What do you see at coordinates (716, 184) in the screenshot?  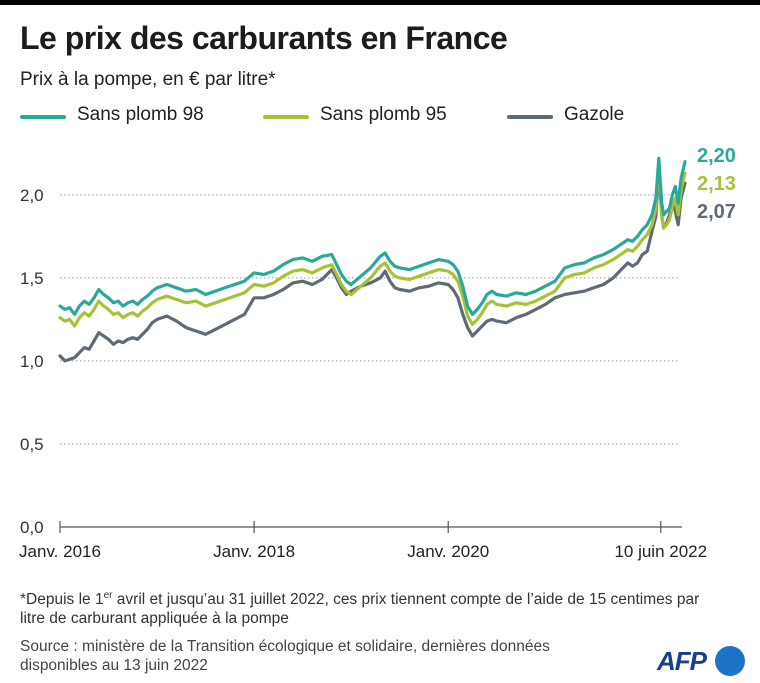 I see `end-value-label-sans-plomb-95: 2,13` at bounding box center [716, 184].